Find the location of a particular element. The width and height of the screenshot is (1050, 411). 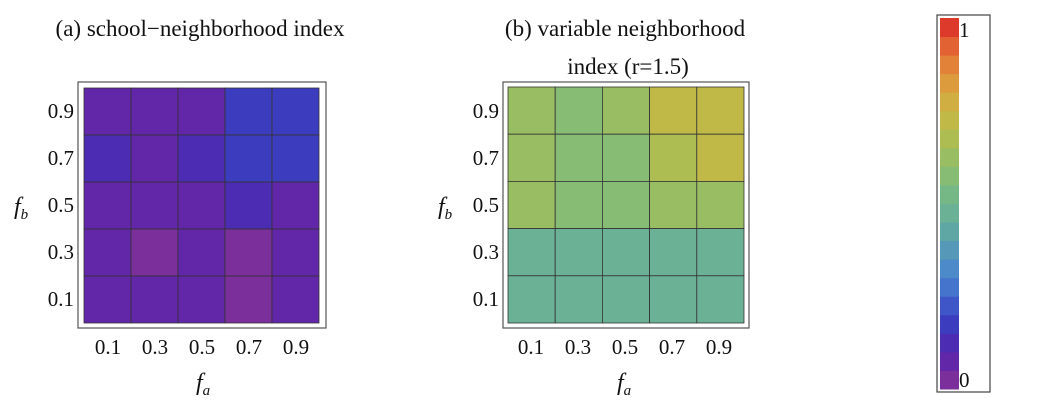

panel-a-y-ticks: 0.9 0.7 0.5 0.3 0.1 is located at coordinates (61, 205).